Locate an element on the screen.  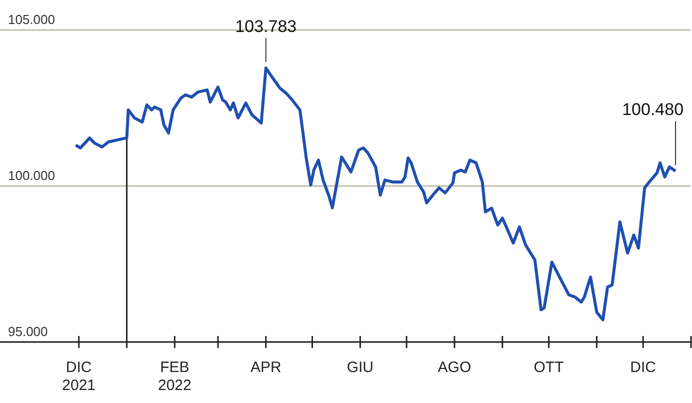
x-tick-label: FEB 2022 is located at coordinates (175, 376).